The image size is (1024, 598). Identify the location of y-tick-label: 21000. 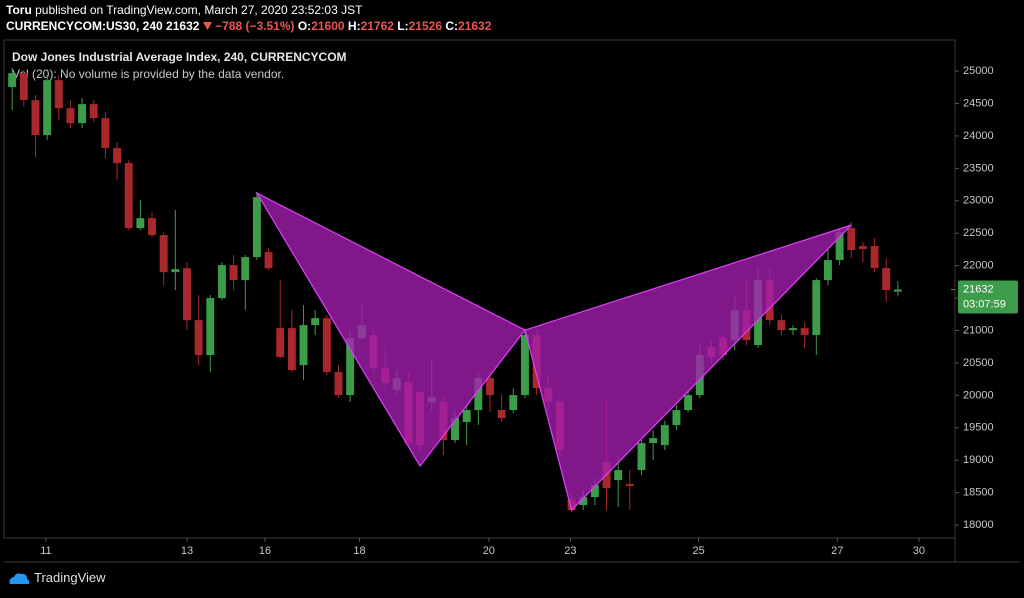
(978, 330).